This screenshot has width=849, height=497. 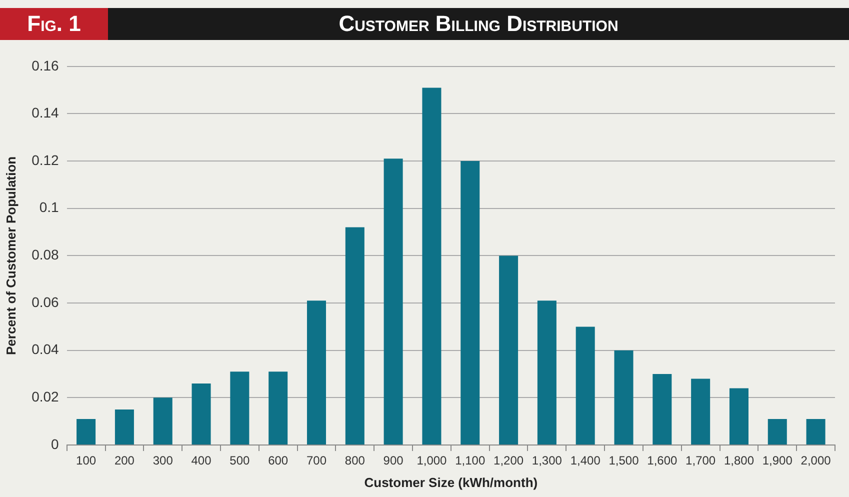 What do you see at coordinates (278, 461) in the screenshot?
I see `x-tick-label: 600` at bounding box center [278, 461].